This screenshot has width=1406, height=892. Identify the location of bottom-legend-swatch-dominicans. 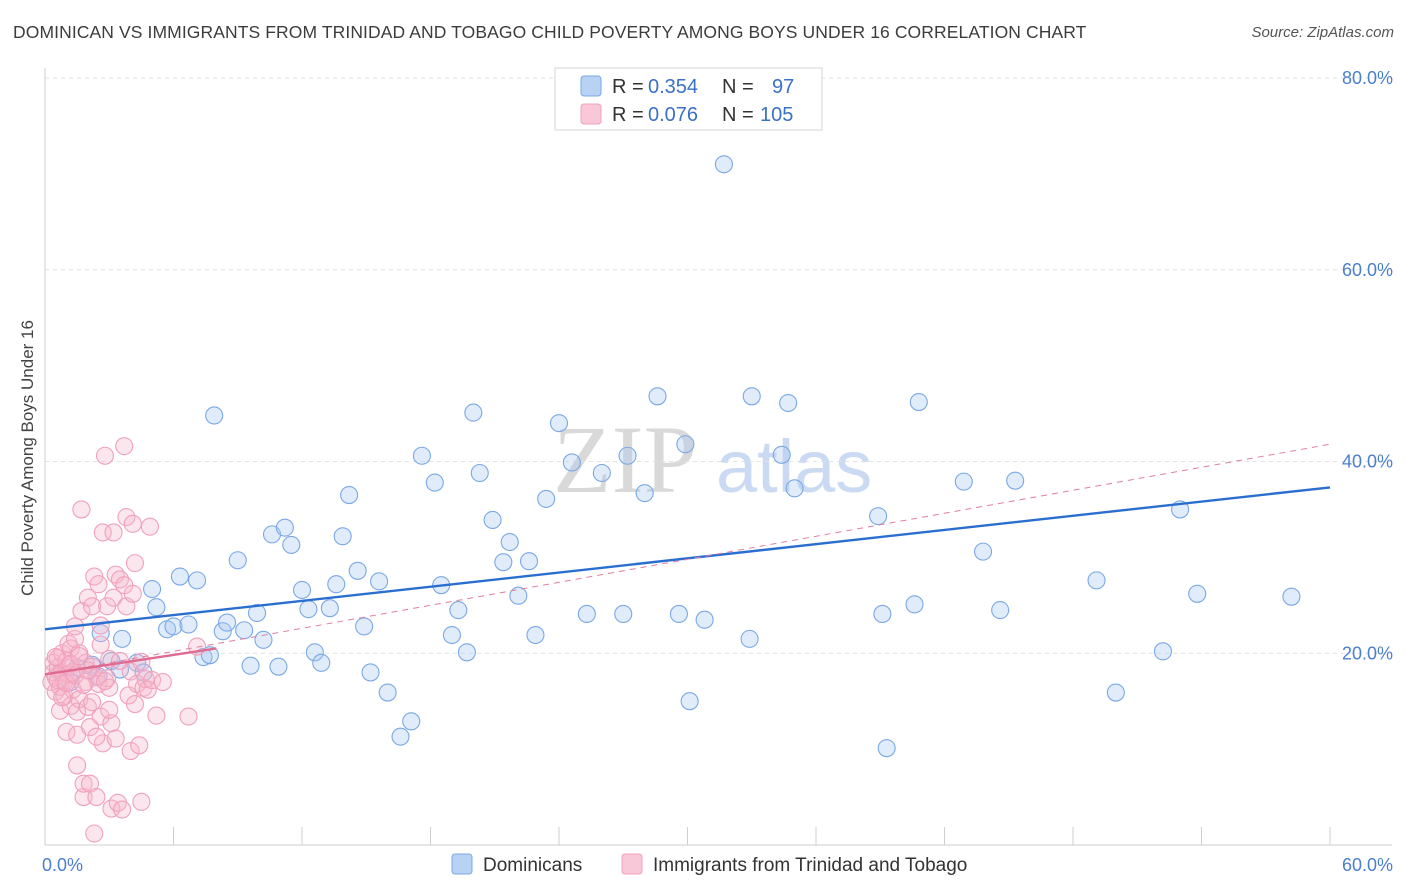
(462, 864).